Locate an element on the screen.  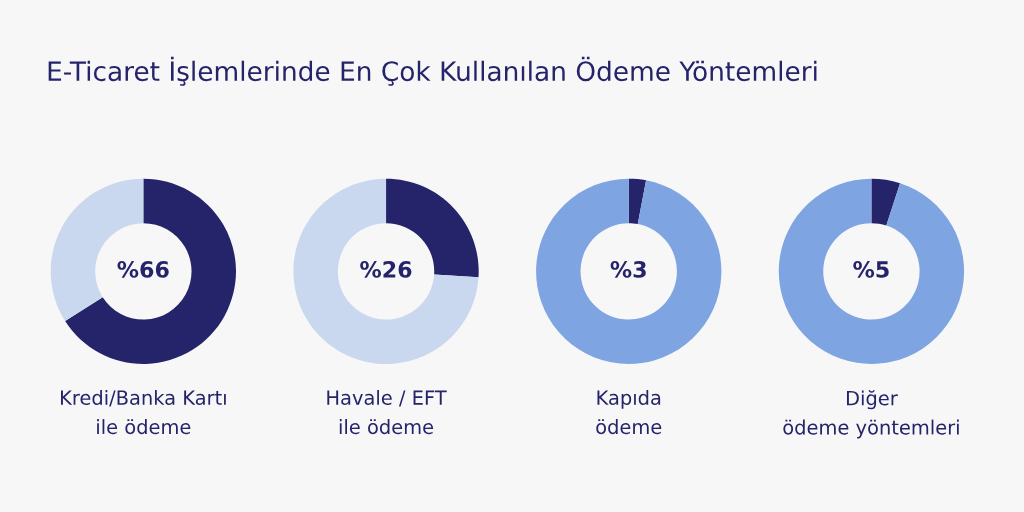
text: Kredi/Banka Kartı ile ödeme is located at coordinates (143, 412).